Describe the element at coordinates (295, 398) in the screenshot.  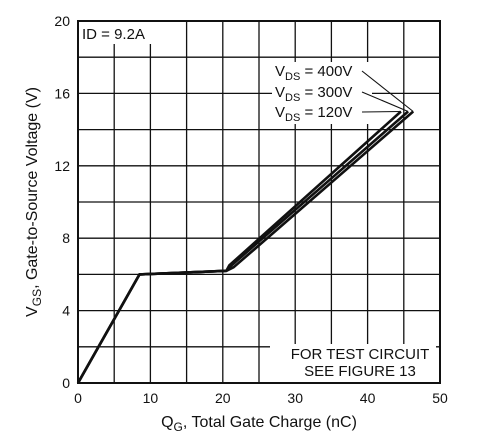
I see `x-tick-label: 30` at that location.